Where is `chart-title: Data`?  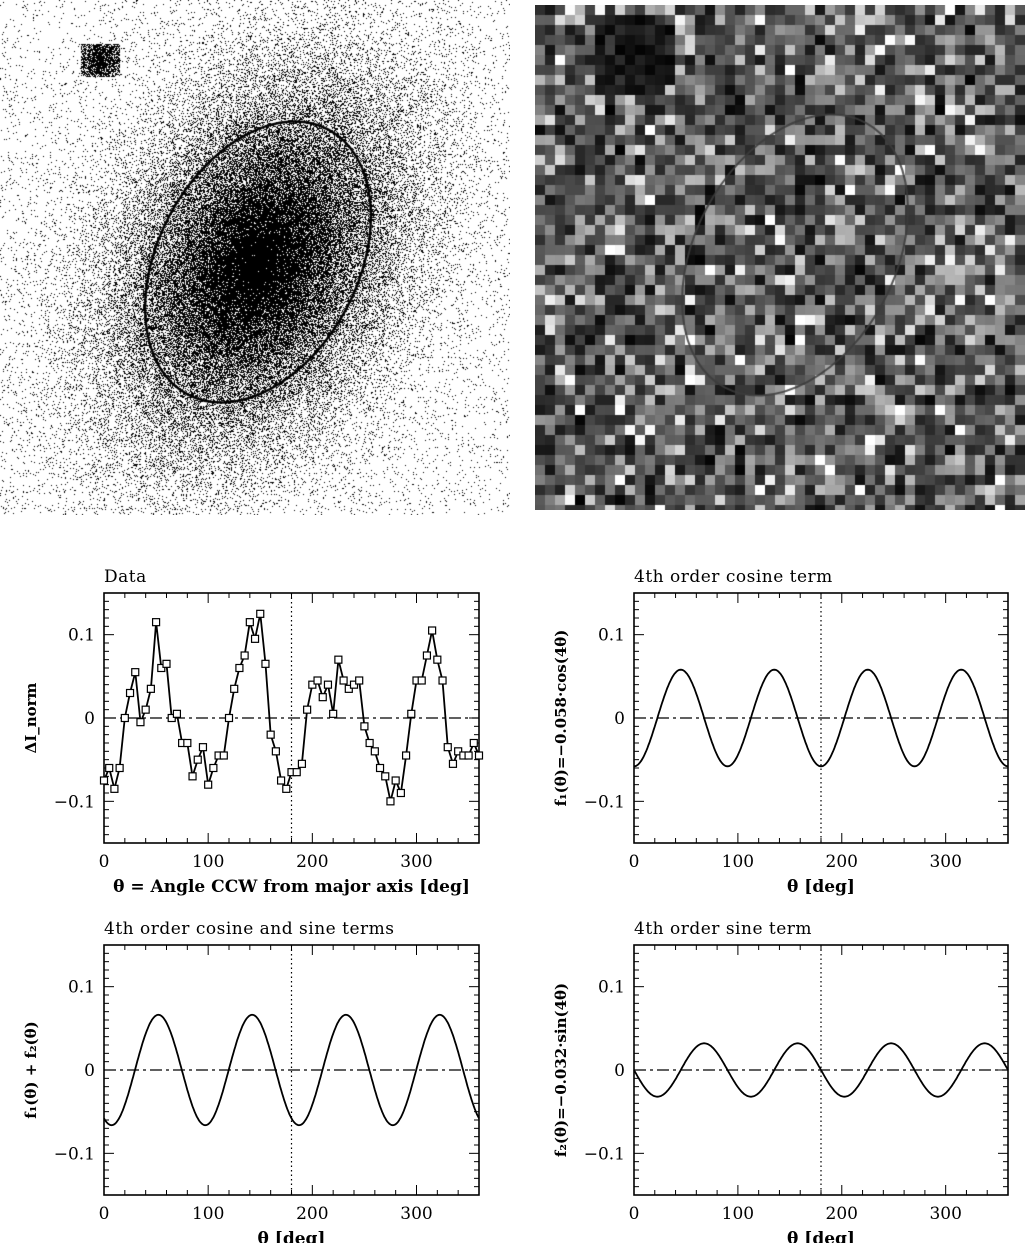
chart-title: Data is located at coordinates (125, 577).